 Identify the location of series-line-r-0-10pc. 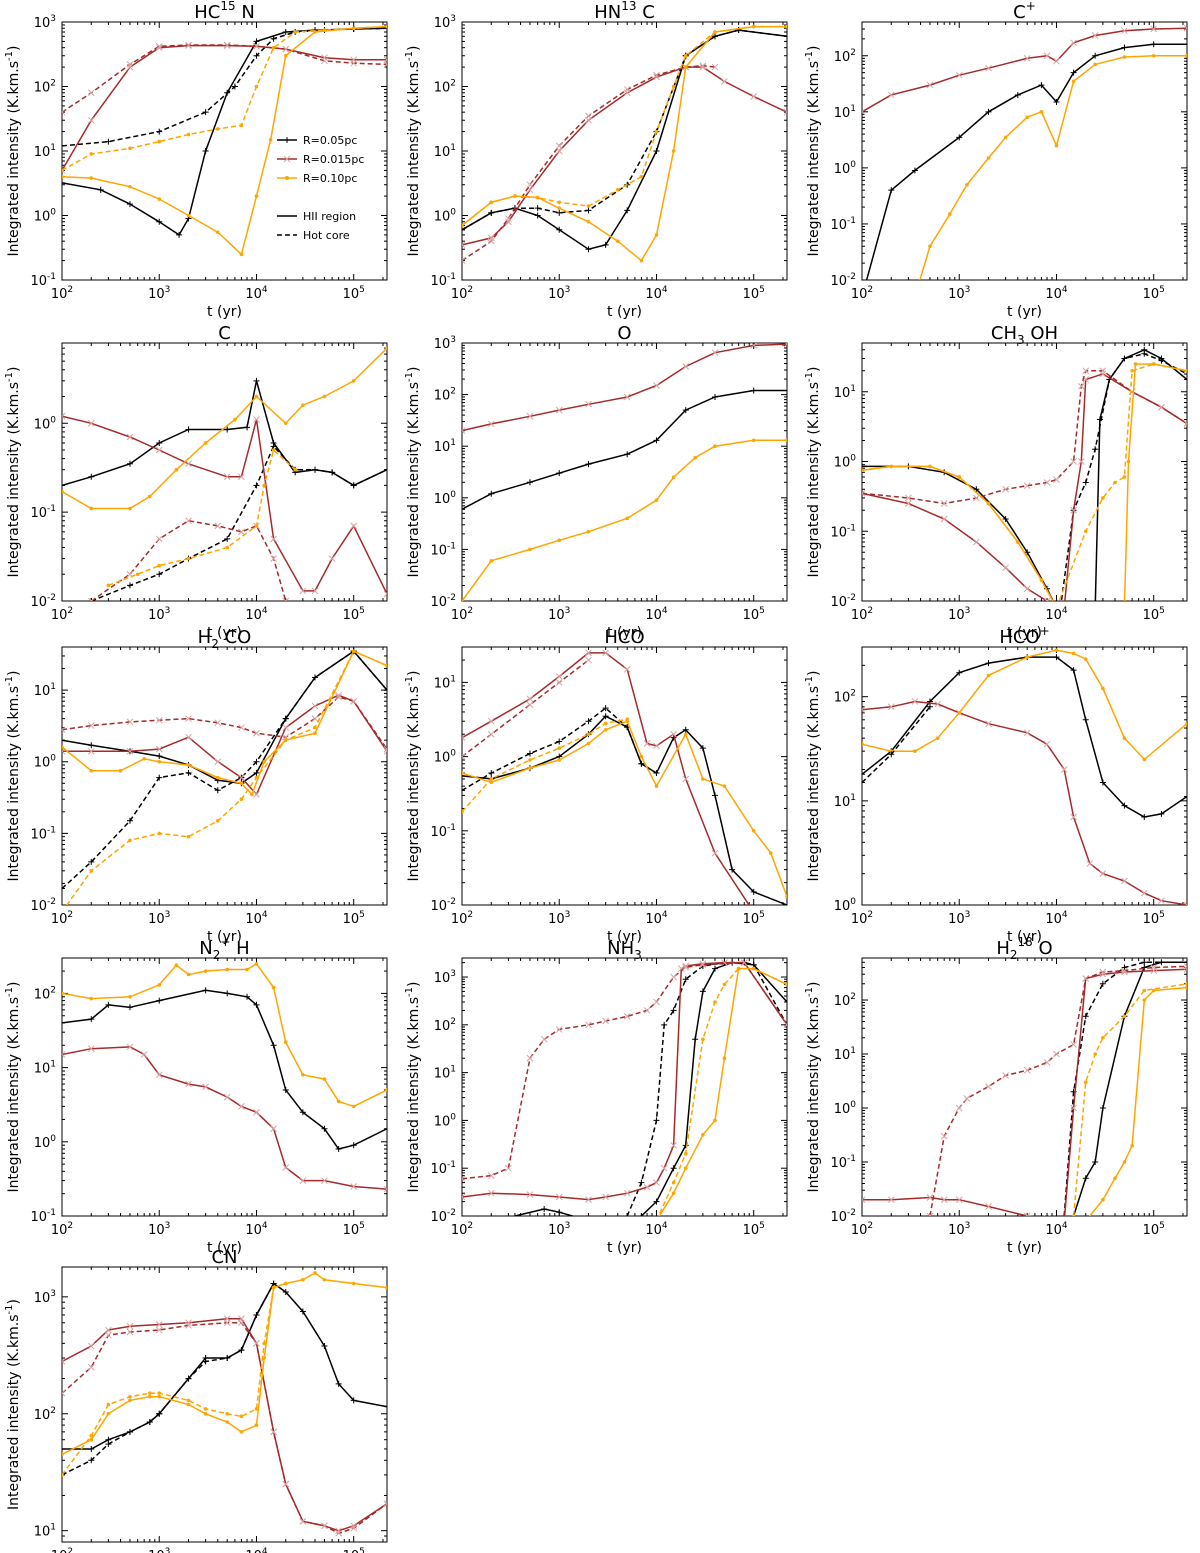
(1053, 167).